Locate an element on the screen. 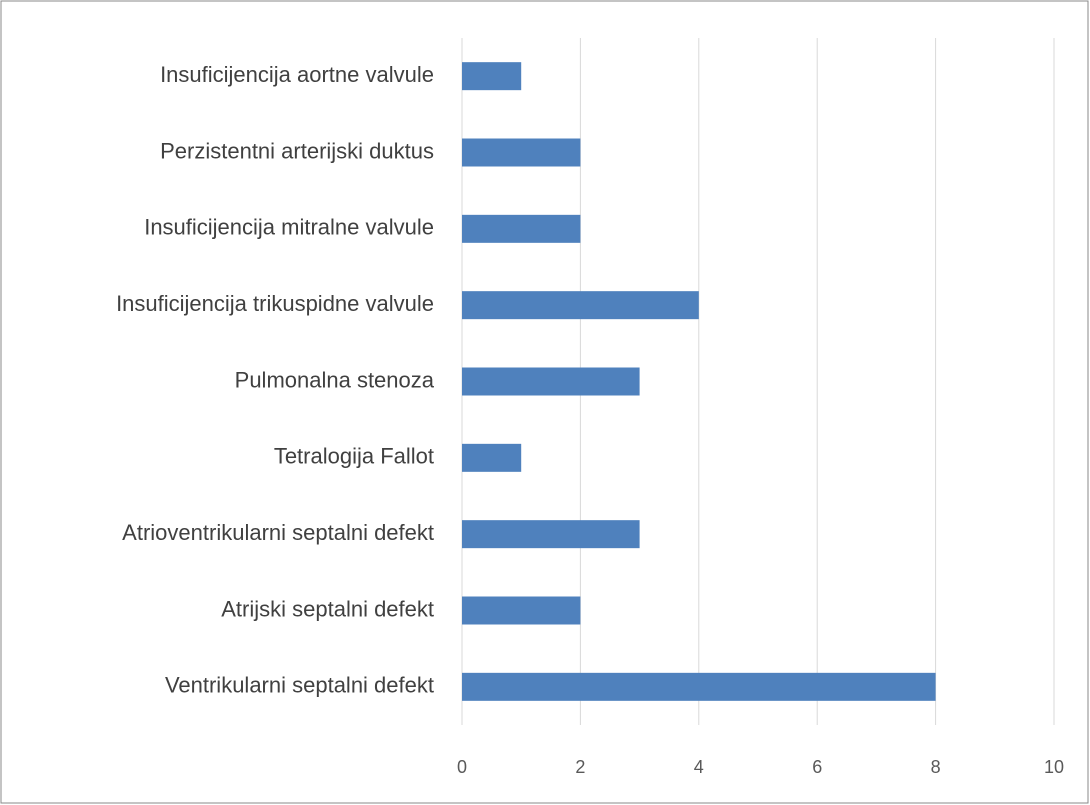 This screenshot has width=1090, height=805. y-tick-label: Tetralogija Fallot is located at coordinates (354, 456).